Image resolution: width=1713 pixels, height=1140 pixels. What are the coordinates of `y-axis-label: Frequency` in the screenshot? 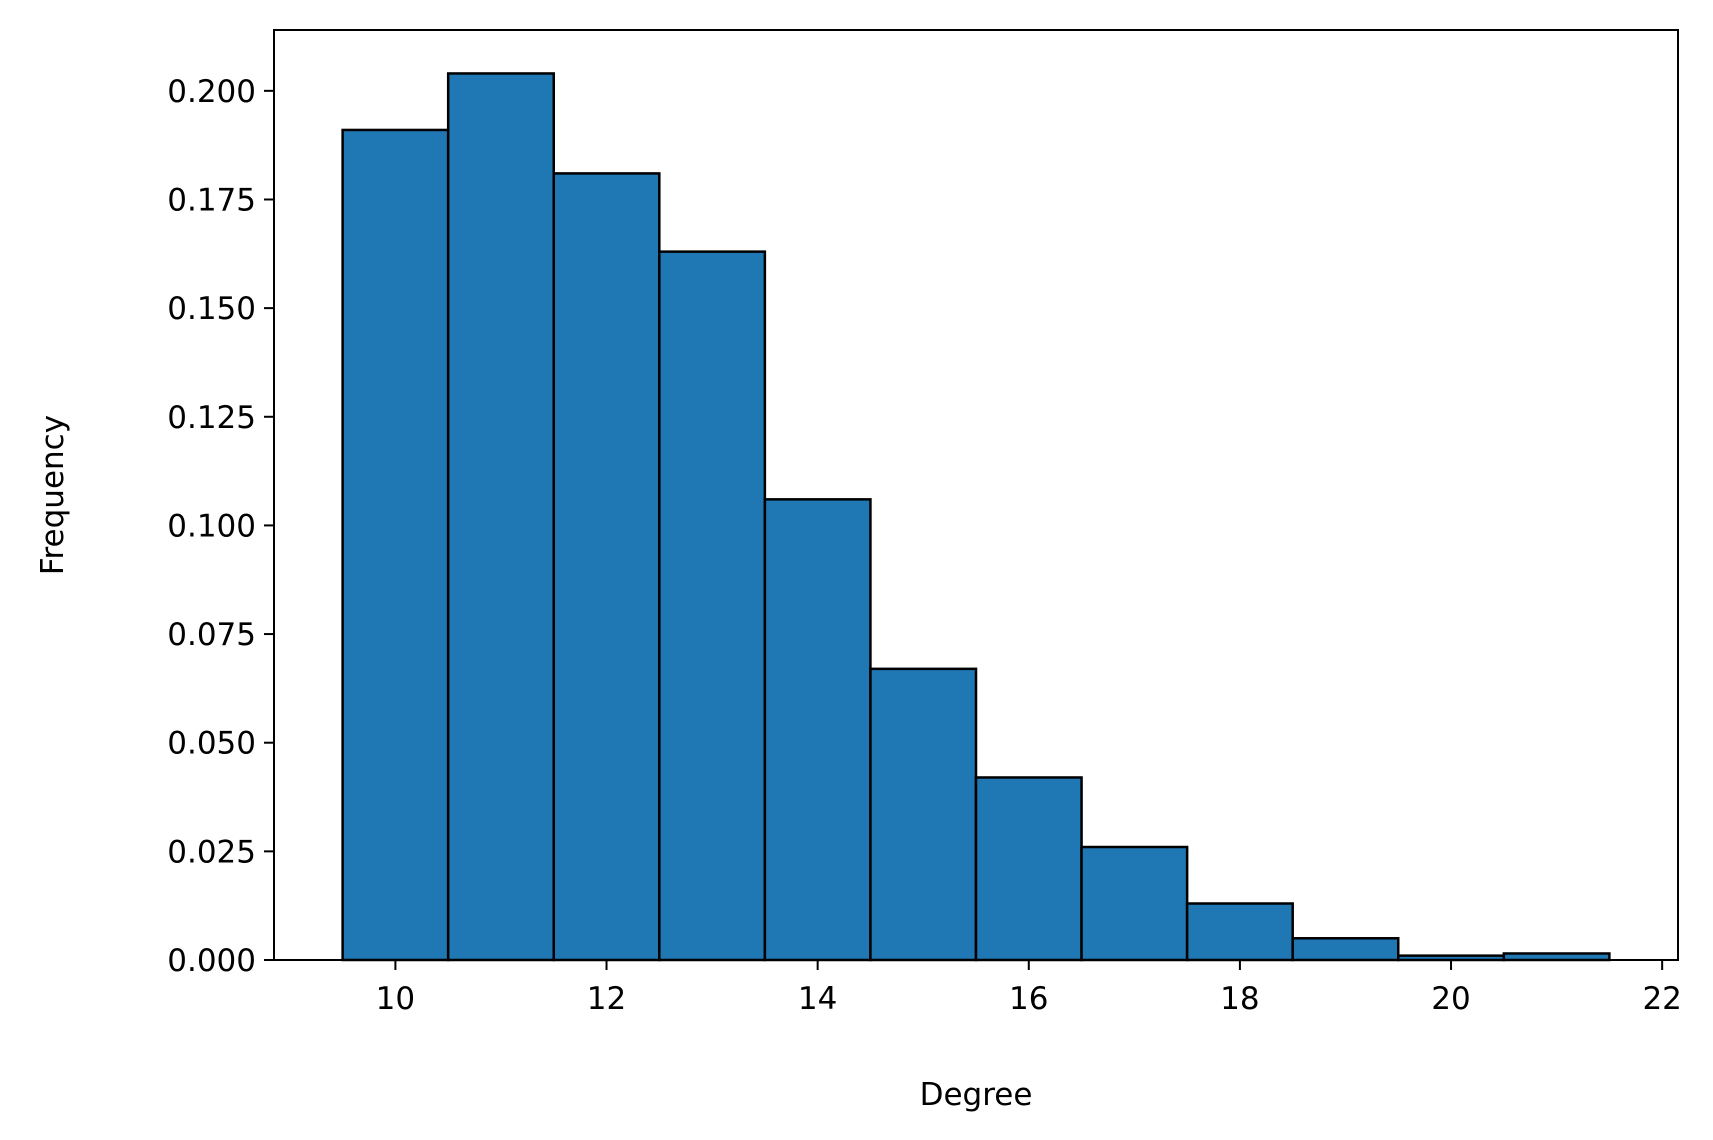 It's located at (53, 495).